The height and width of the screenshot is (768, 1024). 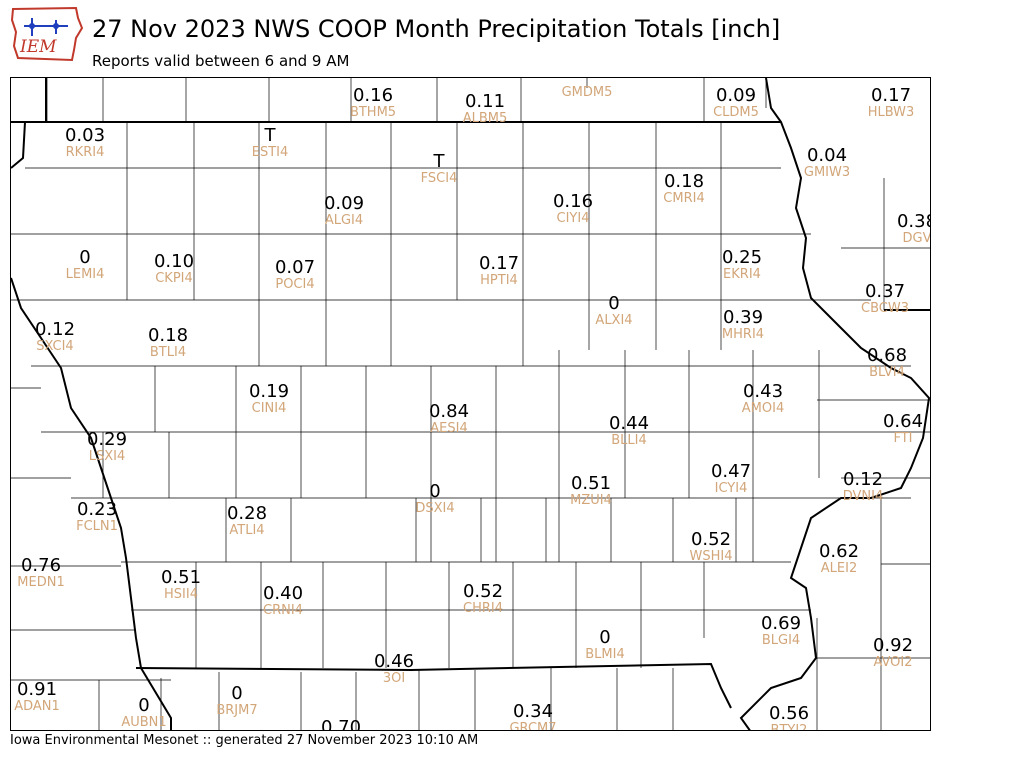 I want to click on station-plot: 0.64 FTI, so click(x=896, y=428).